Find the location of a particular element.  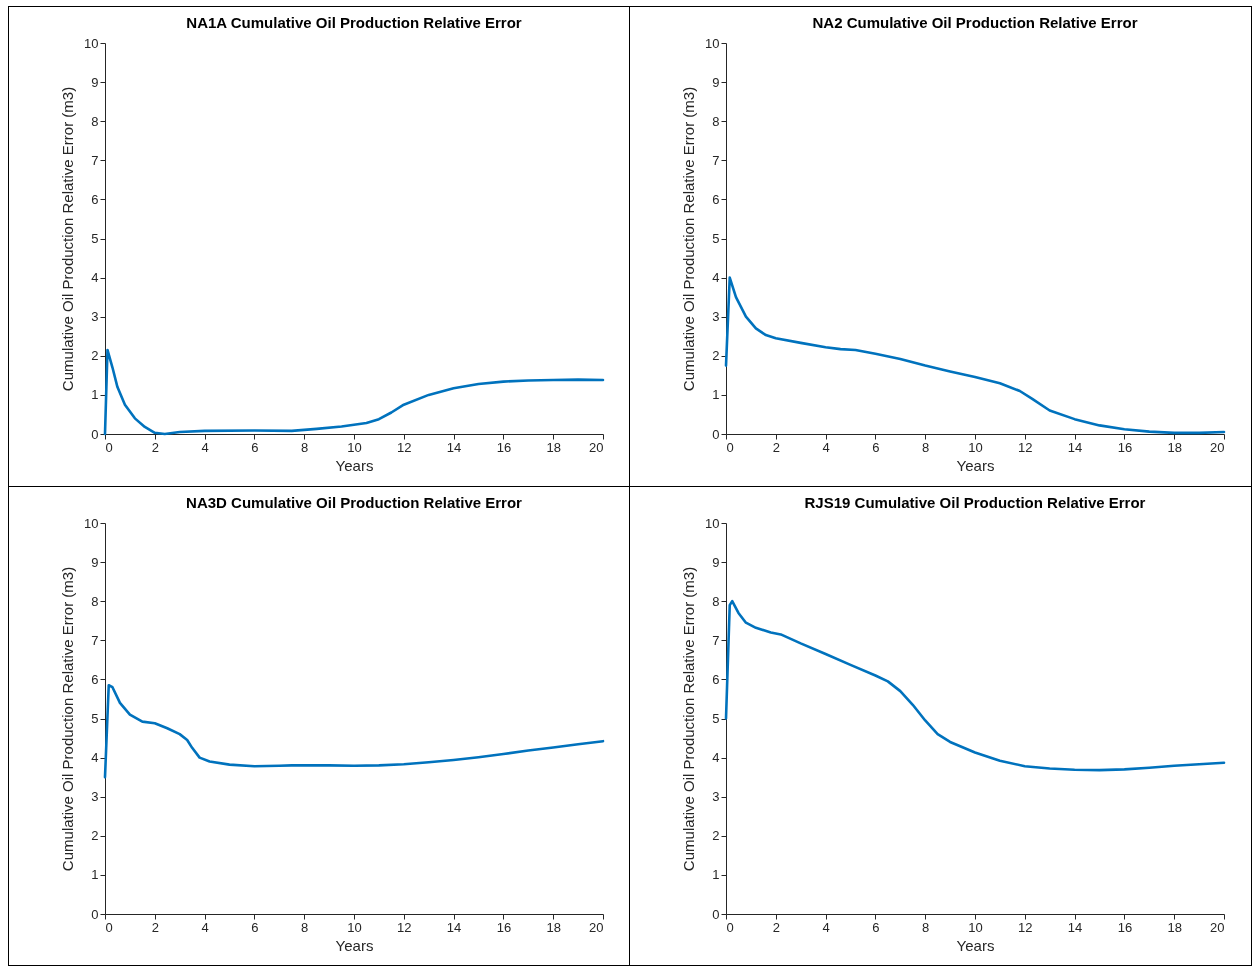

chart-title: NA3D Cumulative Oil Production Relative Error is located at coordinates (354, 502).